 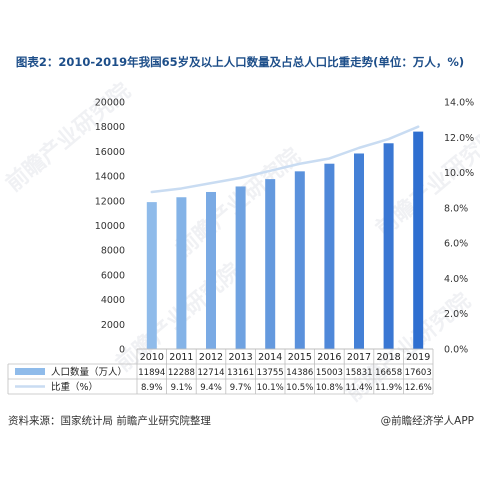 I want to click on table-value-ratio: 8.9%, so click(x=152, y=388).